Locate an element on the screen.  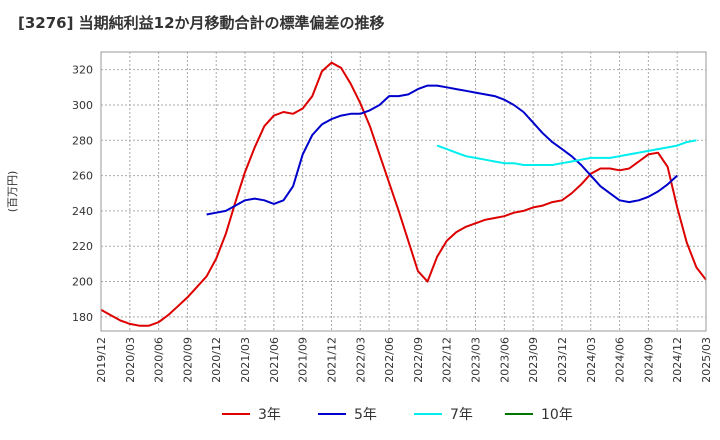
y-tick-label: 200 is located at coordinates (82, 282).